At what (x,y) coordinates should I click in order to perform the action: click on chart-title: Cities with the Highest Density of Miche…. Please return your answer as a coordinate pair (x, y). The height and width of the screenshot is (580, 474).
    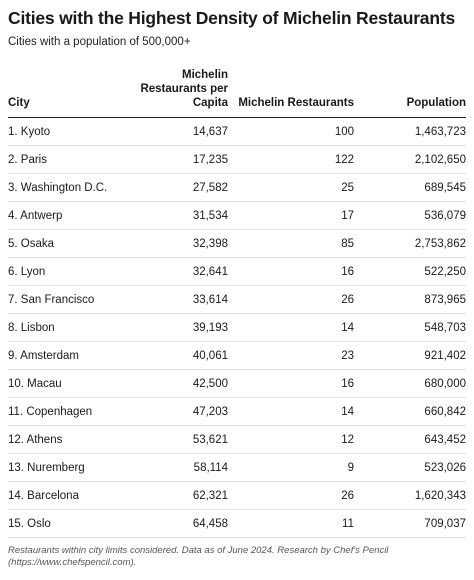
    Looking at the image, I should click on (231, 18).